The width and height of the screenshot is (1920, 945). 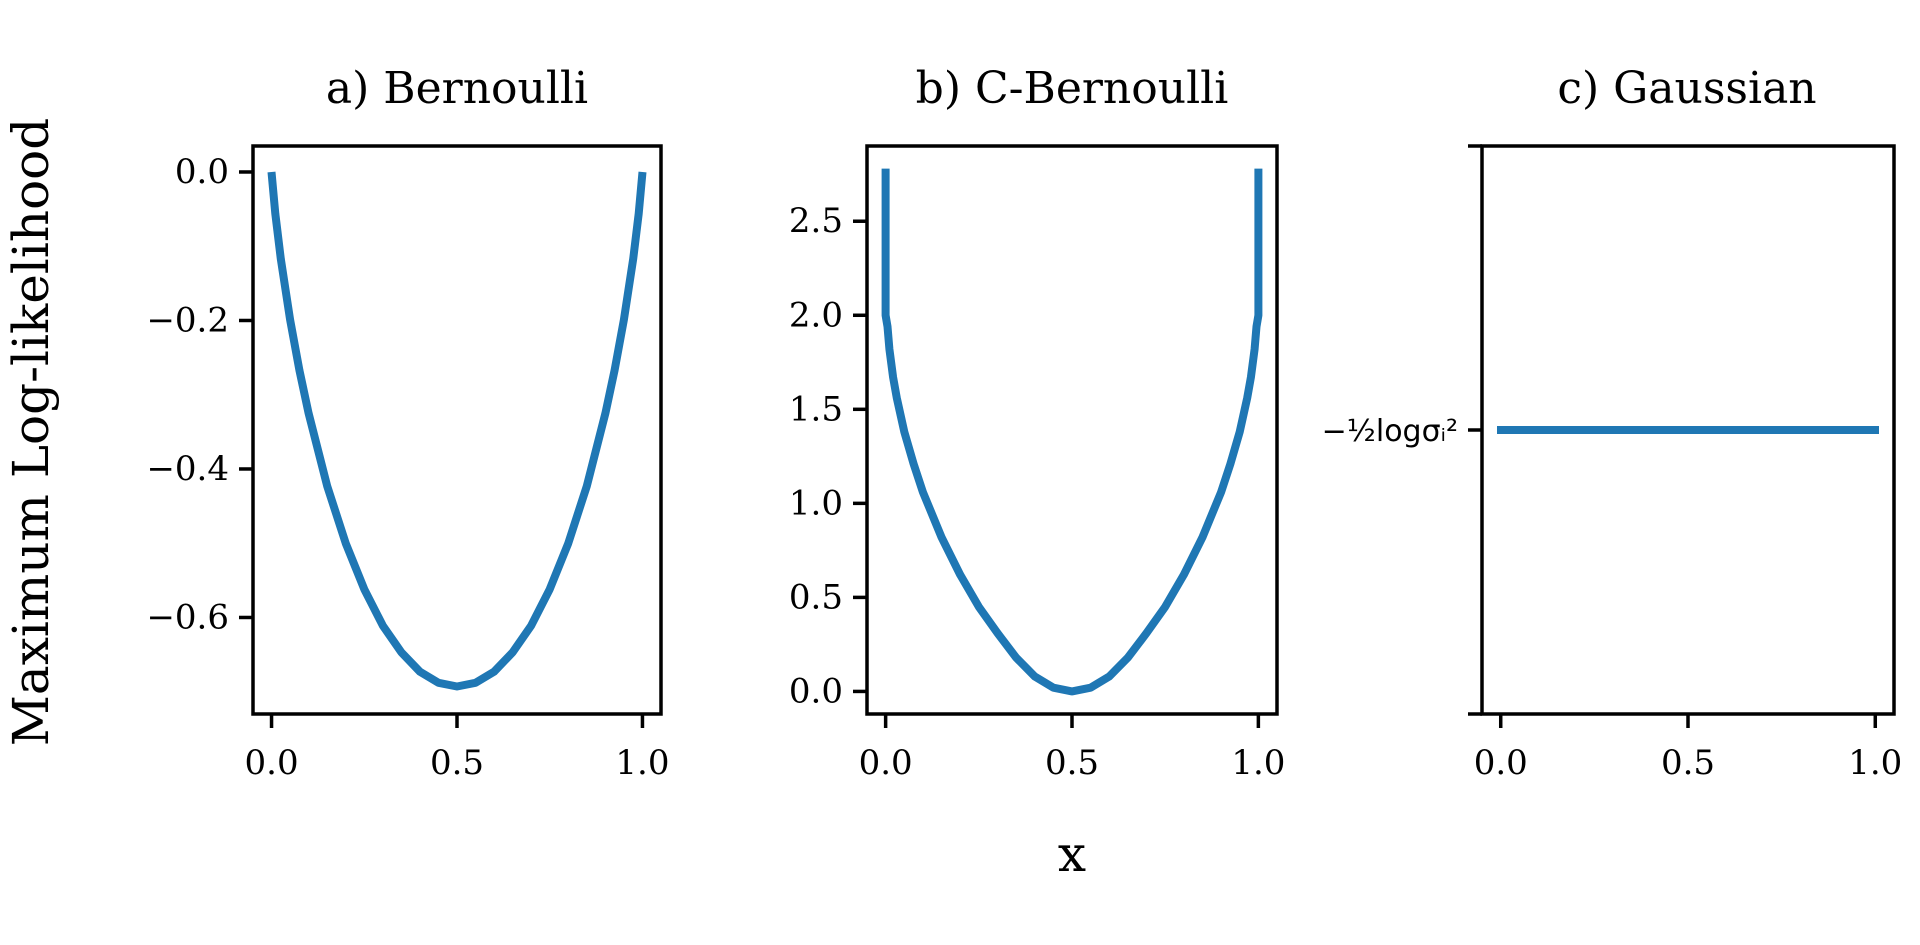 I want to click on panel-title: c) Gaussian, so click(x=1686, y=88).